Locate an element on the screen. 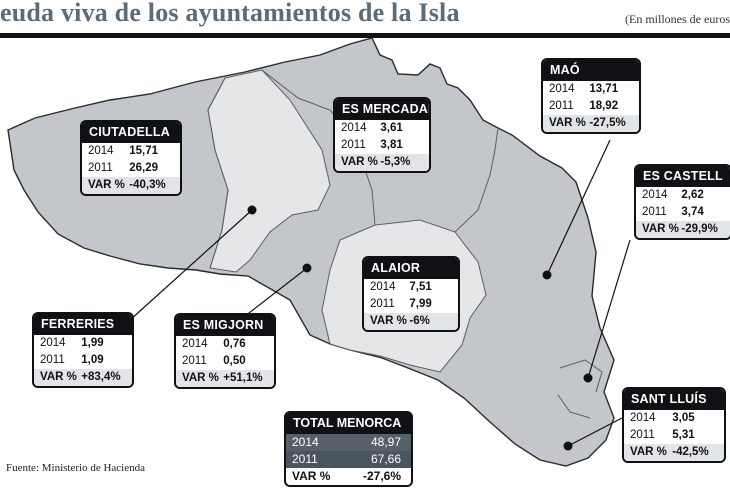  es-migjorn-box: ES MIGJORN 2014 0,76 2011 0,50 VAR % +51,1% is located at coordinates (225, 351).